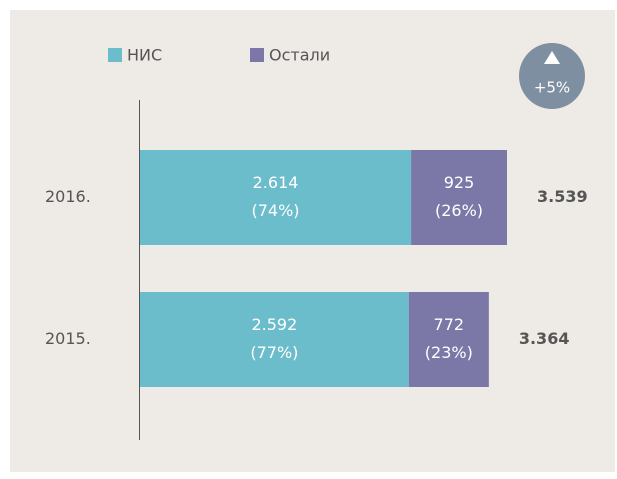 This screenshot has width=617, height=479. I want to click on change-badge, so click(552, 76).